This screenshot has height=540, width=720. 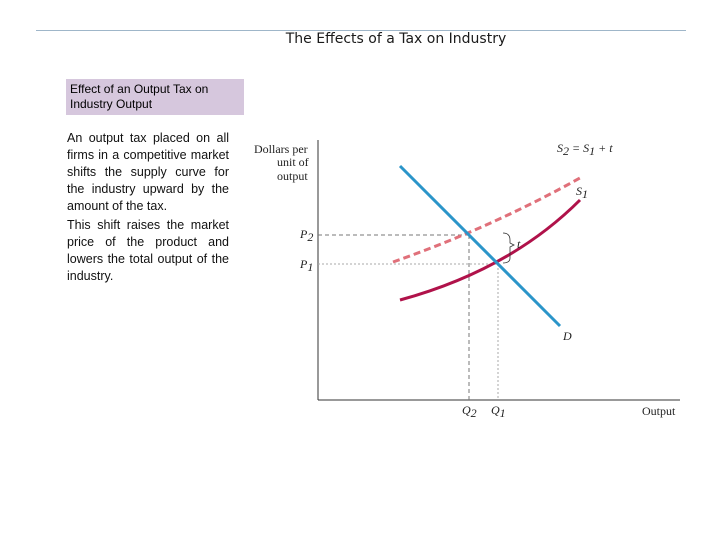 I want to click on quantity-label-q1: Q1, so click(x=498, y=411).